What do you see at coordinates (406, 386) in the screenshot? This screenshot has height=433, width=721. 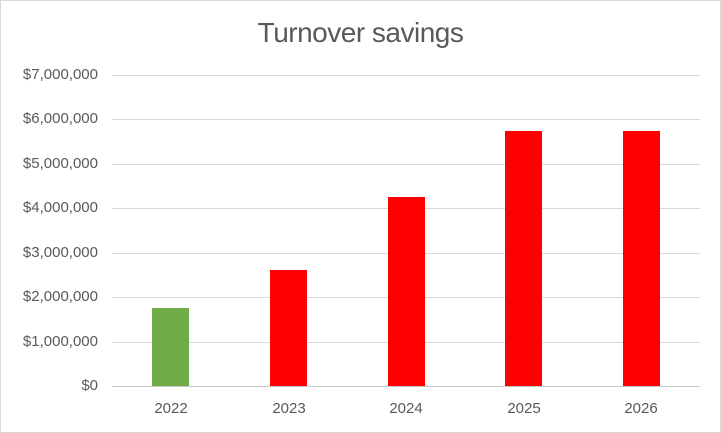 I see `x-axis-line` at bounding box center [406, 386].